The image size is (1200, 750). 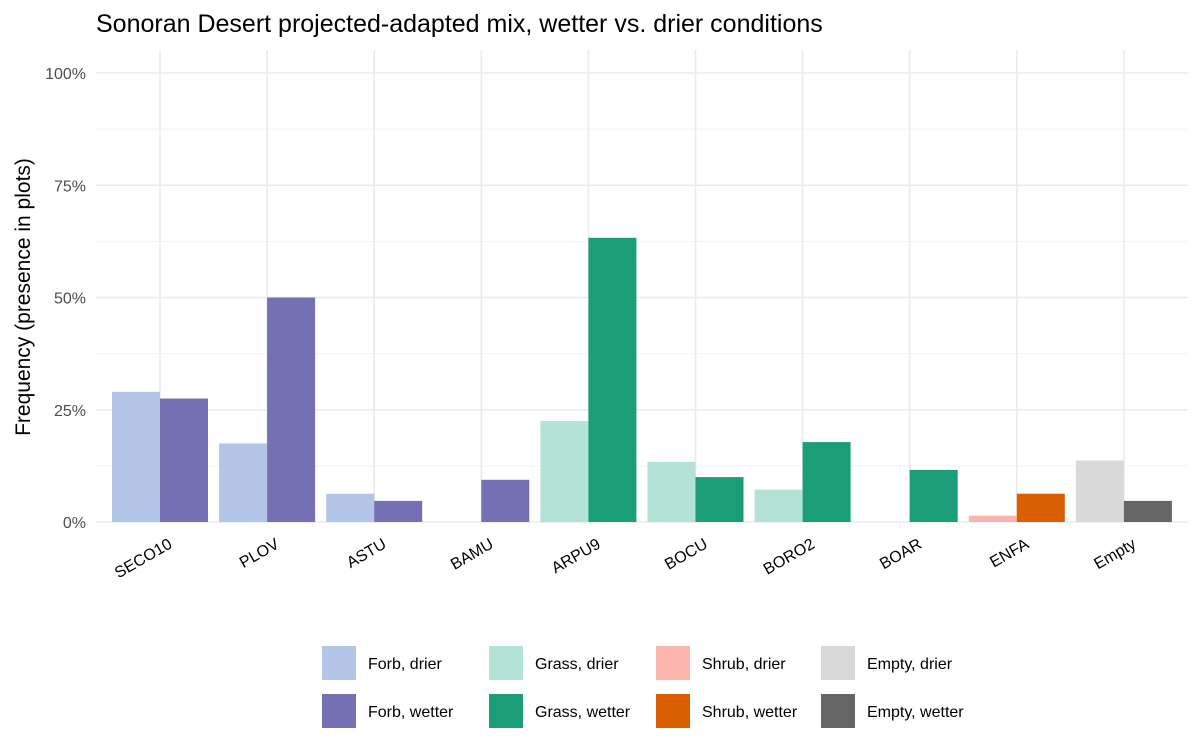 I want to click on bar-bamu-wetter, so click(x=505, y=500).